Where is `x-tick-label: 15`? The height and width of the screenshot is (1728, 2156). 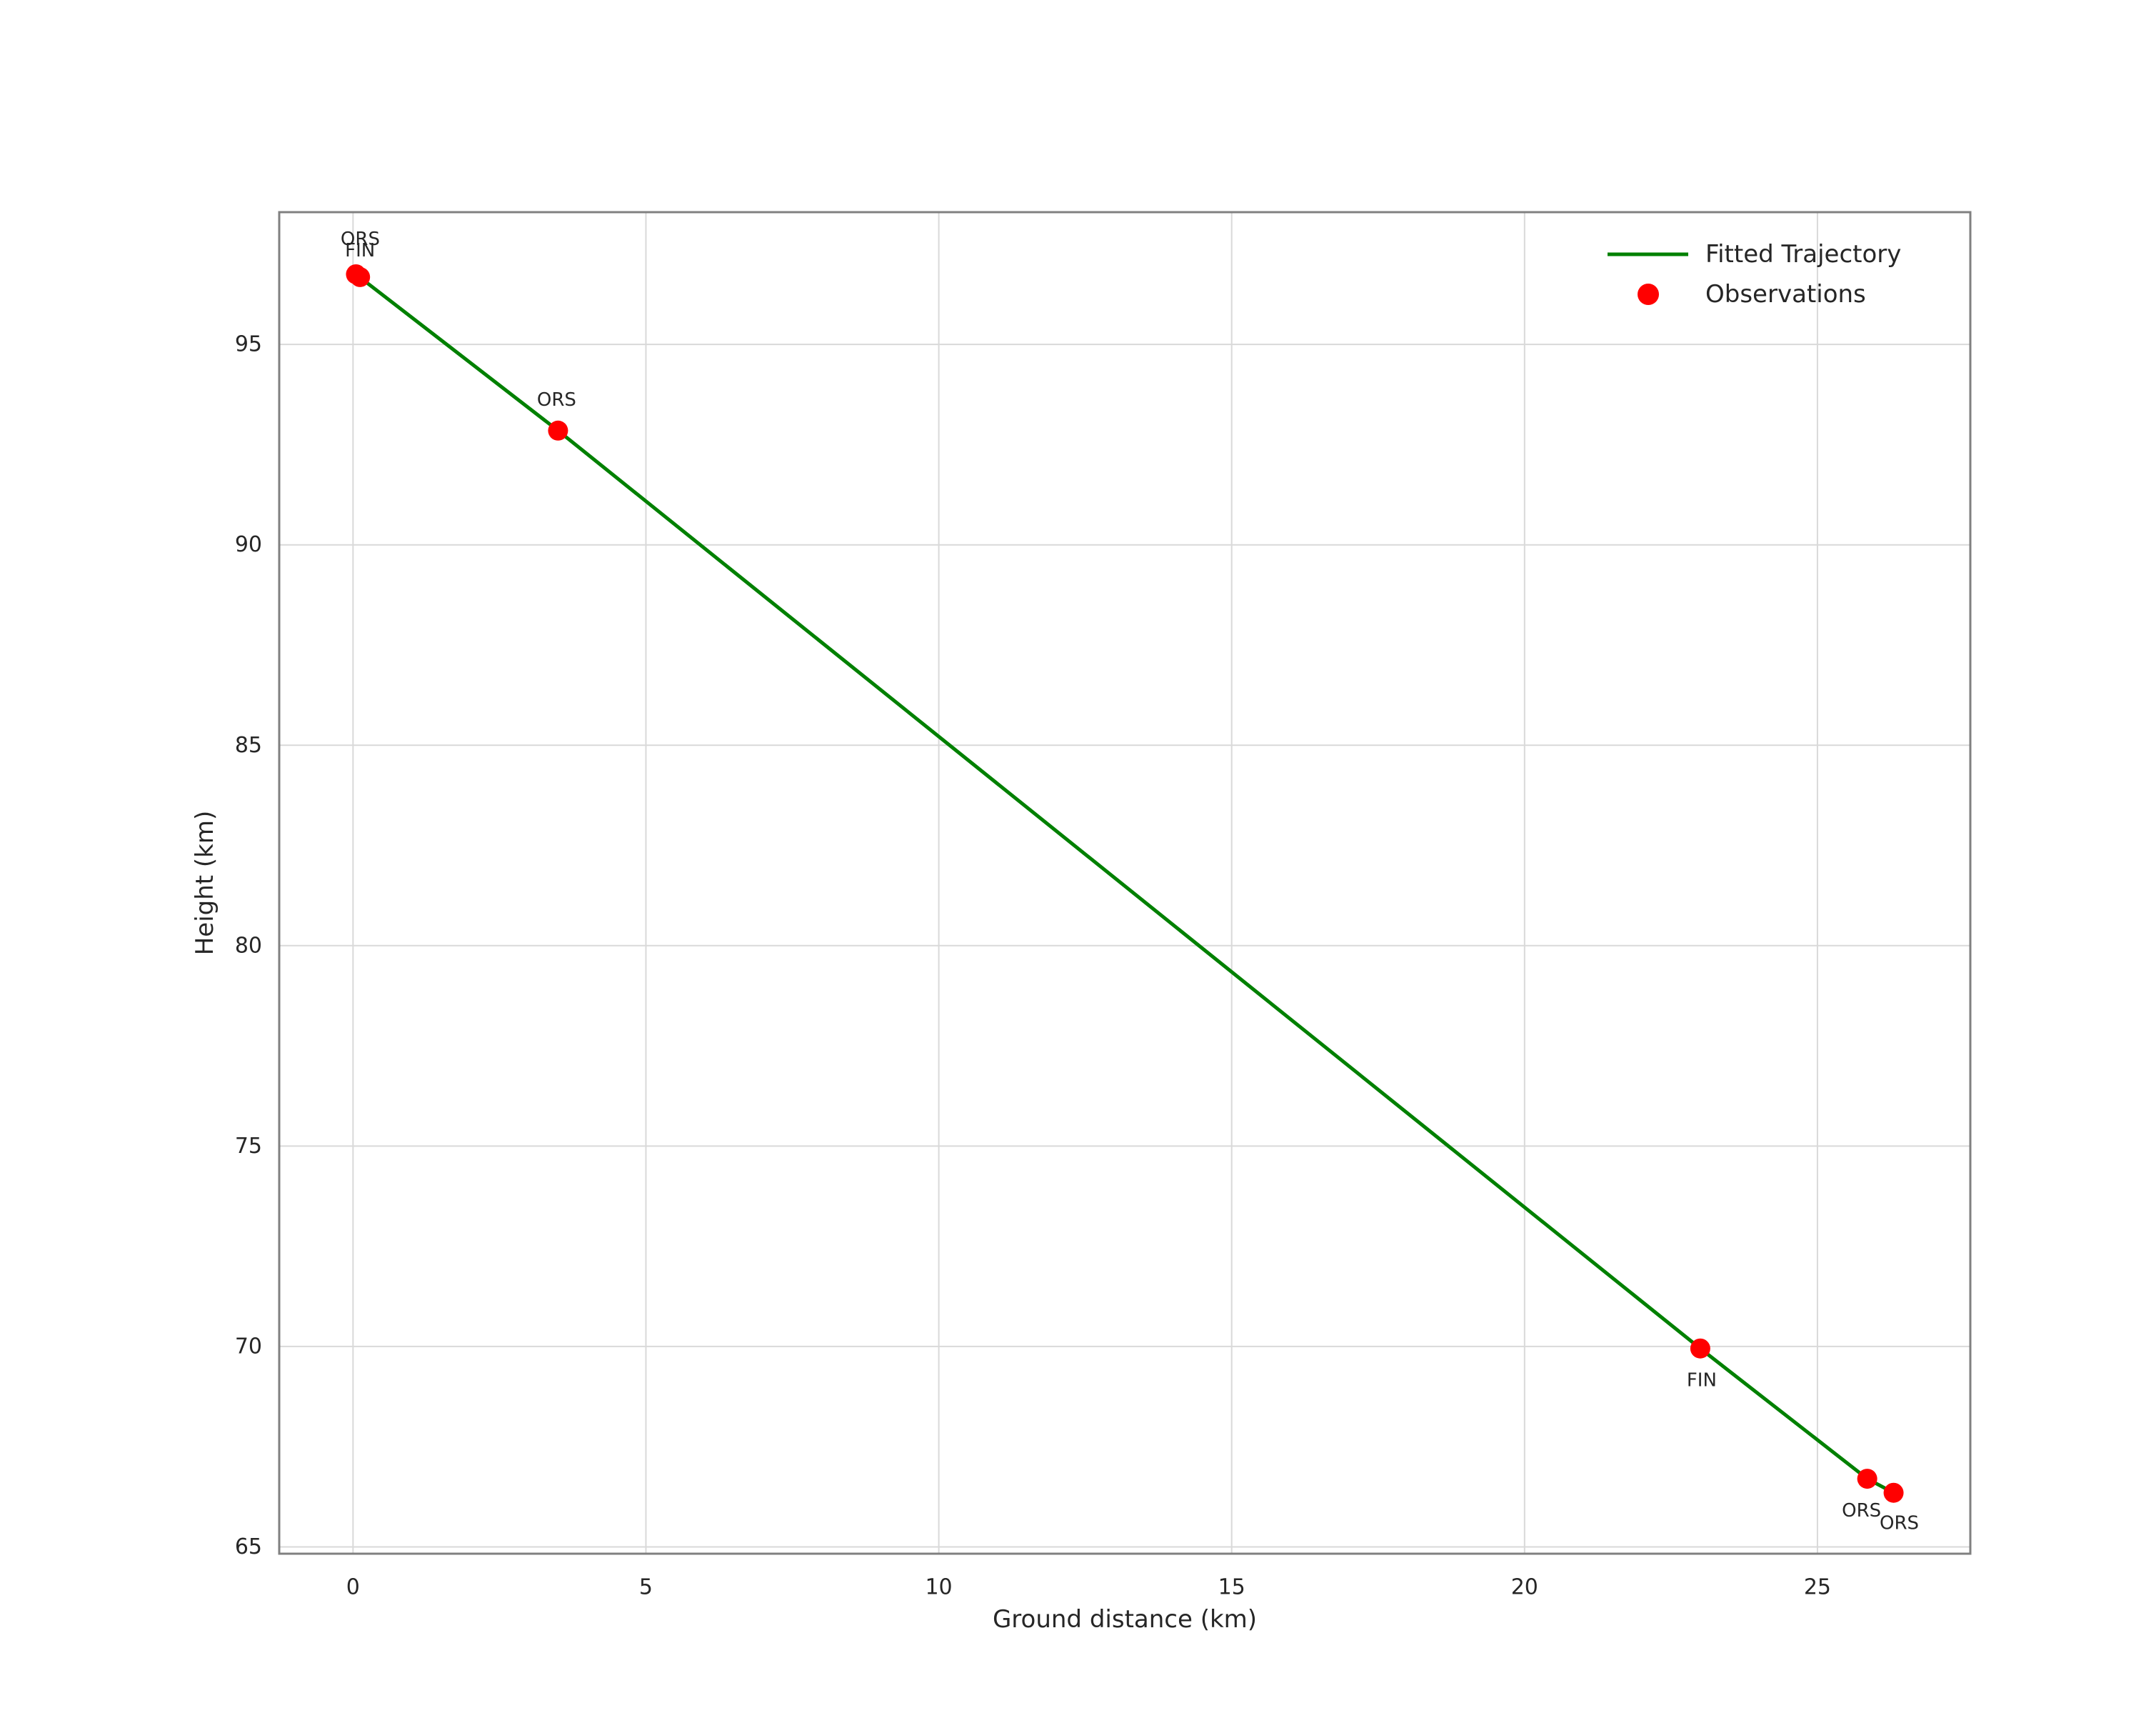 x-tick-label: 15 is located at coordinates (1232, 1588).